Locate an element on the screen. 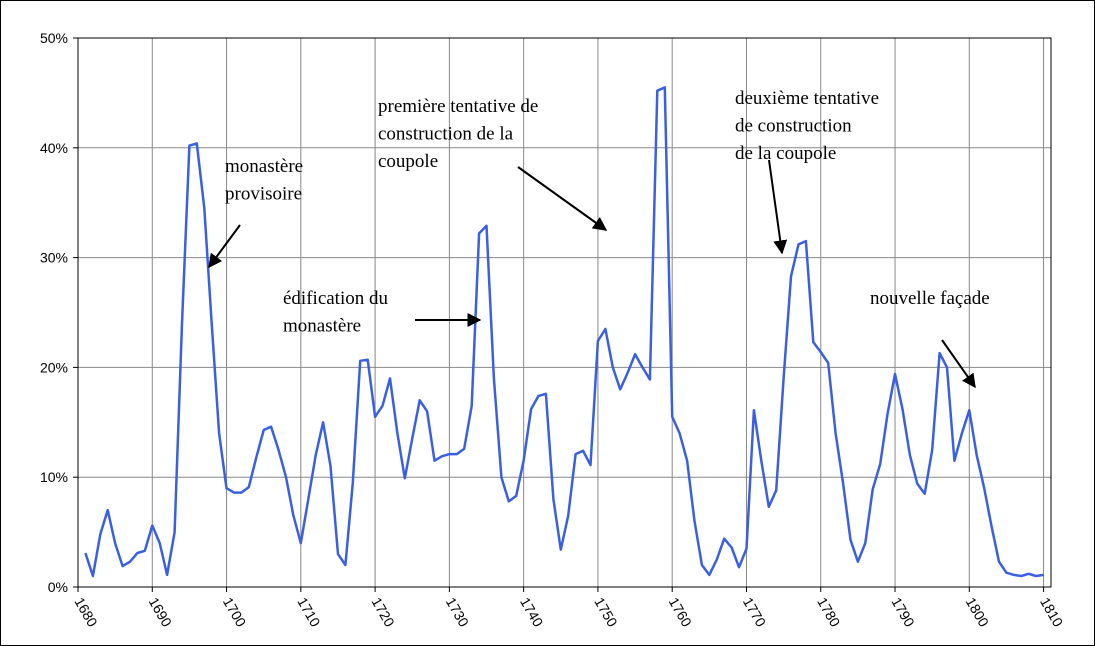 Image resolution: width=1095 pixels, height=646 pixels. annotation: édification du is located at coordinates (335, 298).